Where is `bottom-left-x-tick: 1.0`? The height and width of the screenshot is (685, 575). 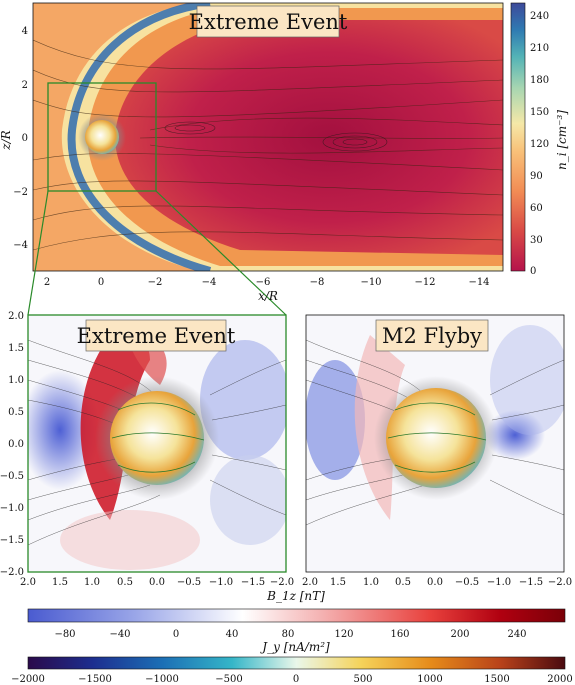
bottom-left-x-tick: 1.0 is located at coordinates (92, 582).